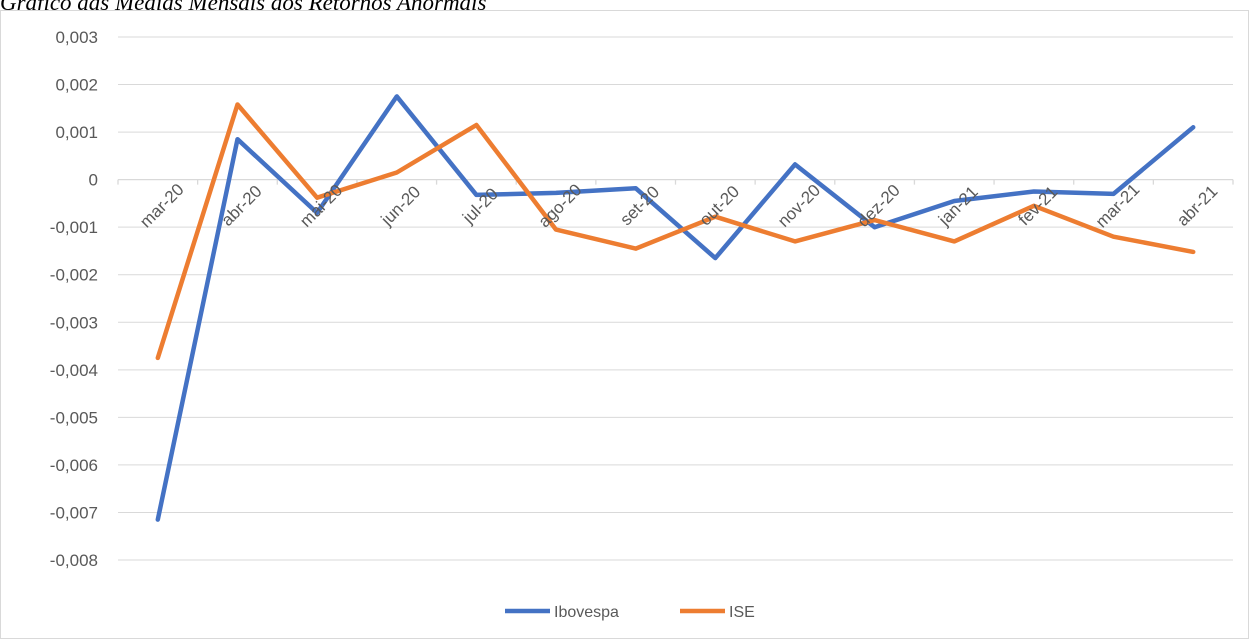 The width and height of the screenshot is (1251, 641). I want to click on x-tick-label: abr-21, so click(1197, 206).